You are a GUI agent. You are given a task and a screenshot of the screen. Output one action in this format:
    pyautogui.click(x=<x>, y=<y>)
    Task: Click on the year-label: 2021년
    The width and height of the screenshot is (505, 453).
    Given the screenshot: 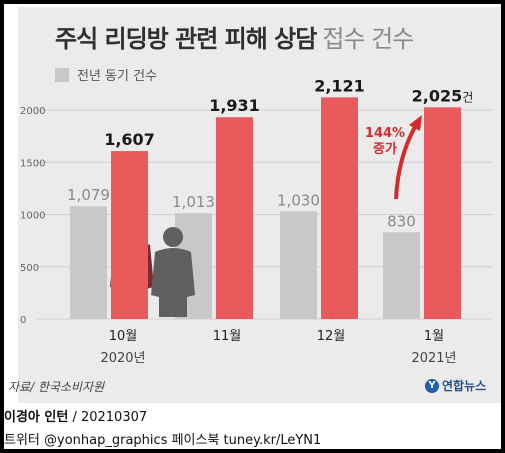 What is the action you would take?
    pyautogui.click(x=433, y=358)
    